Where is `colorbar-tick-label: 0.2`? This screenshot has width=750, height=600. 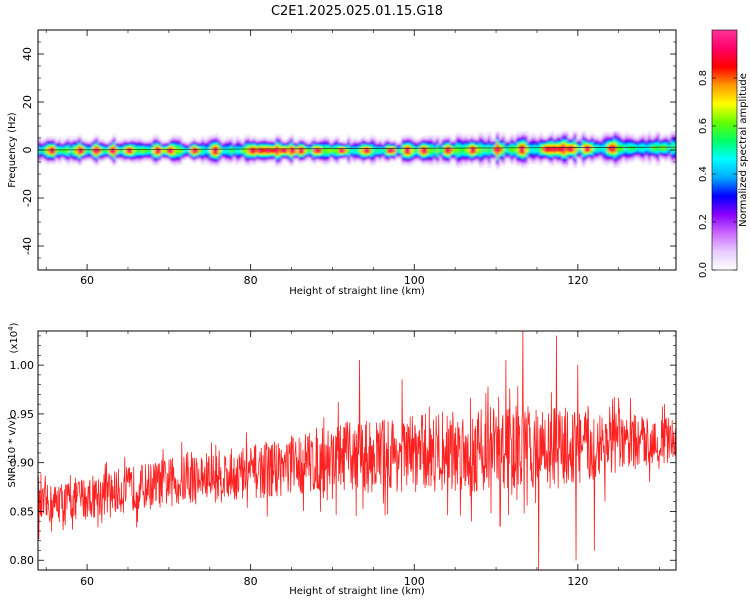
colorbar-tick-label: 0.2 is located at coordinates (703, 222).